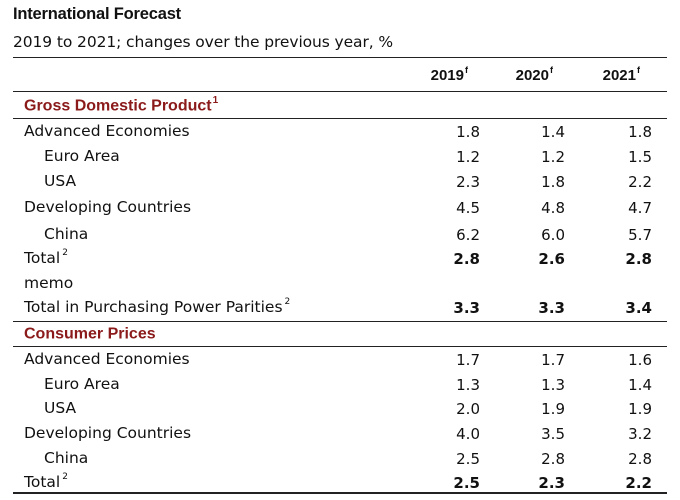  Describe the element at coordinates (97, 14) in the screenshot. I see `page-title: International Forecast` at that location.